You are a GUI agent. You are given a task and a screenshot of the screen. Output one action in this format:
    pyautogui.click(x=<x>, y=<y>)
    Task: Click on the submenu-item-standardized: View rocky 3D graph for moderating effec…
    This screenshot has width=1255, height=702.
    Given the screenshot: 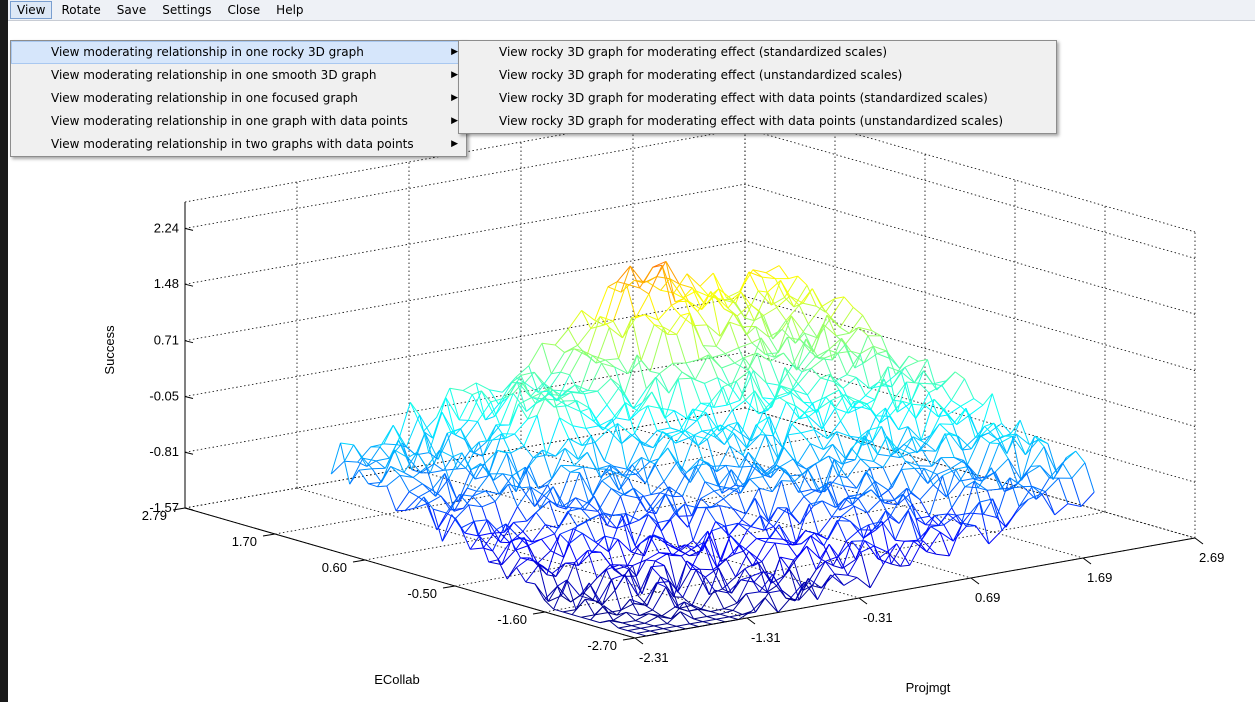 What is the action you would take?
    pyautogui.click(x=757, y=52)
    